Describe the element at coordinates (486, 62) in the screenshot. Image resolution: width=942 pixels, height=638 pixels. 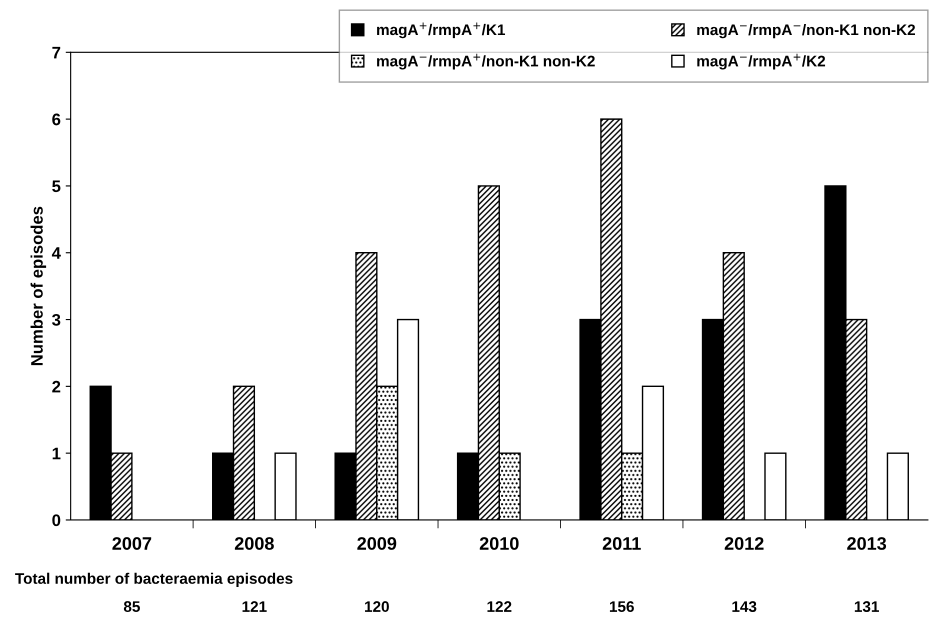
I see `legend-label: magA$^{−}$/rmpA$^{+}$/non-K1 non-K2` at that location.